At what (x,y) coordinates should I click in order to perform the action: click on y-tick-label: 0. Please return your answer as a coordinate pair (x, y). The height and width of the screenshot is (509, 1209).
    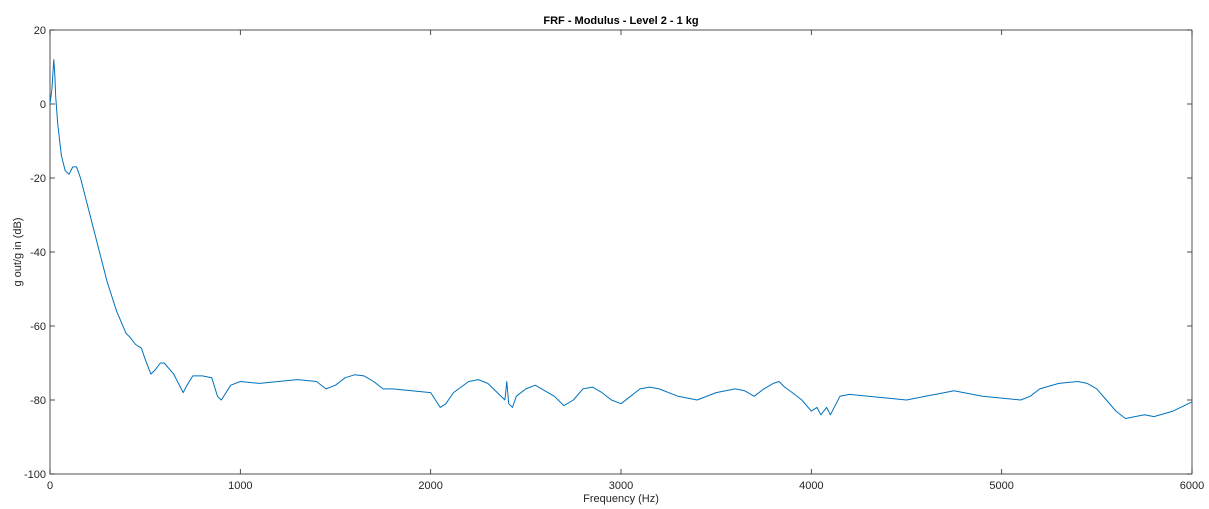
    Looking at the image, I should click on (43, 105).